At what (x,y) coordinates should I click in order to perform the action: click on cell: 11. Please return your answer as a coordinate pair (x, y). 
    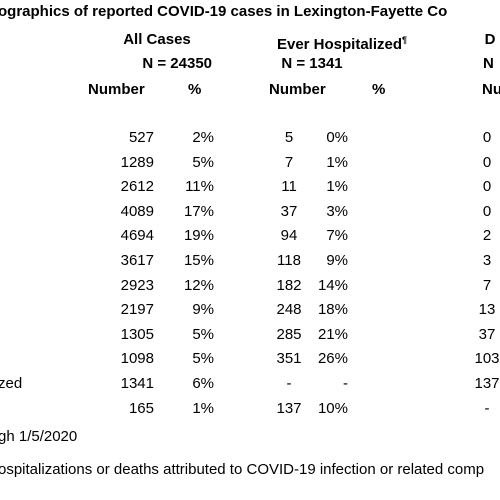
    Looking at the image, I should click on (289, 187).